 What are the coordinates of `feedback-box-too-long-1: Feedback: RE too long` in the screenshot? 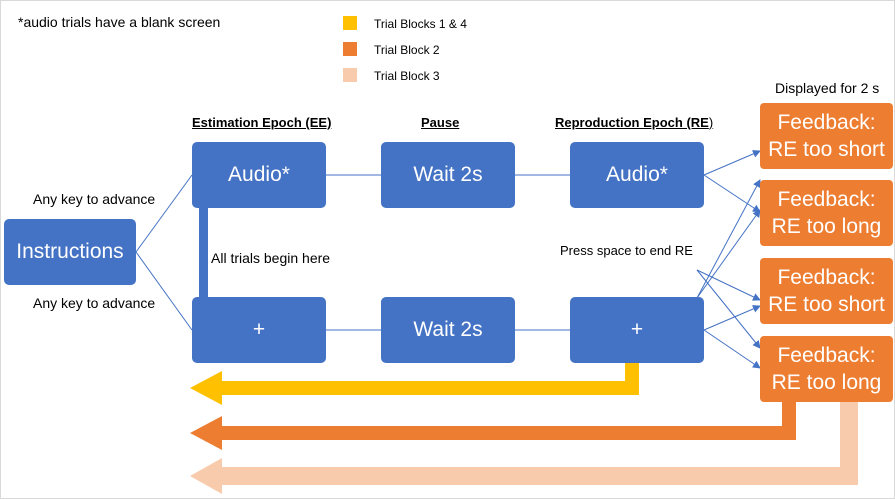 It's located at (826, 213).